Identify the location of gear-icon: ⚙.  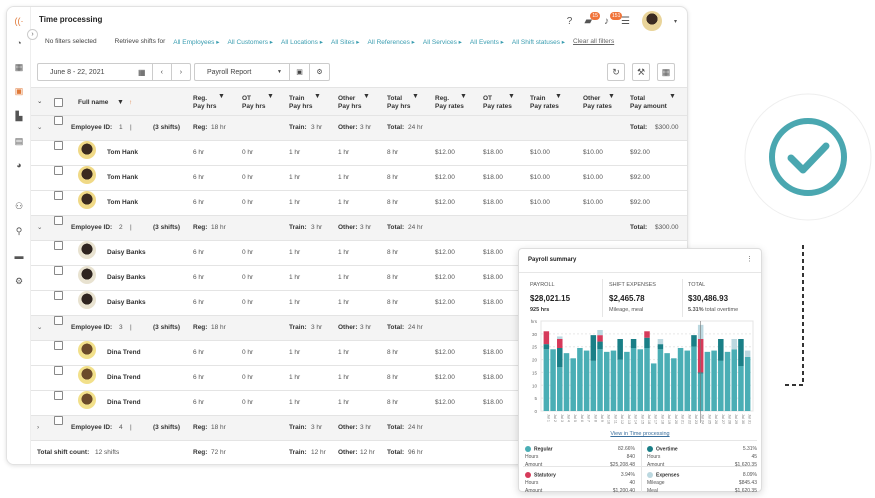
(319, 72).